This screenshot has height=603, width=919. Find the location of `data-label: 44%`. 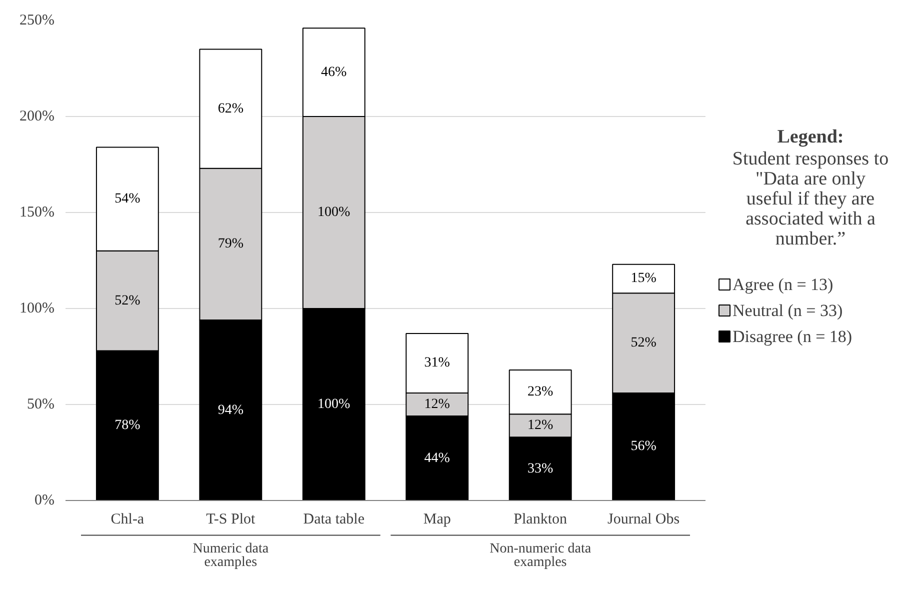

data-label: 44% is located at coordinates (437, 458).